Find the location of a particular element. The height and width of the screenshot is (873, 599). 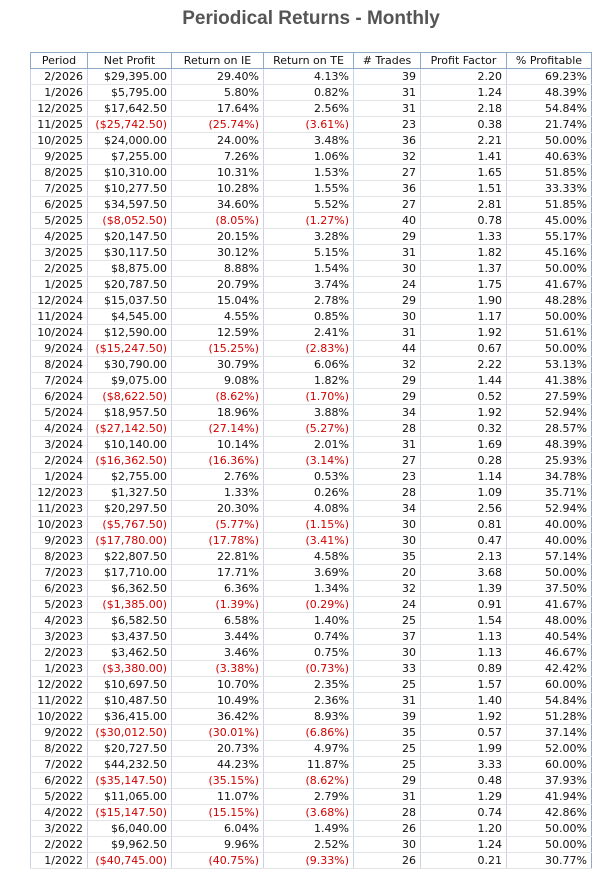

table-cell: 50.00% is located at coordinates (549, 828).